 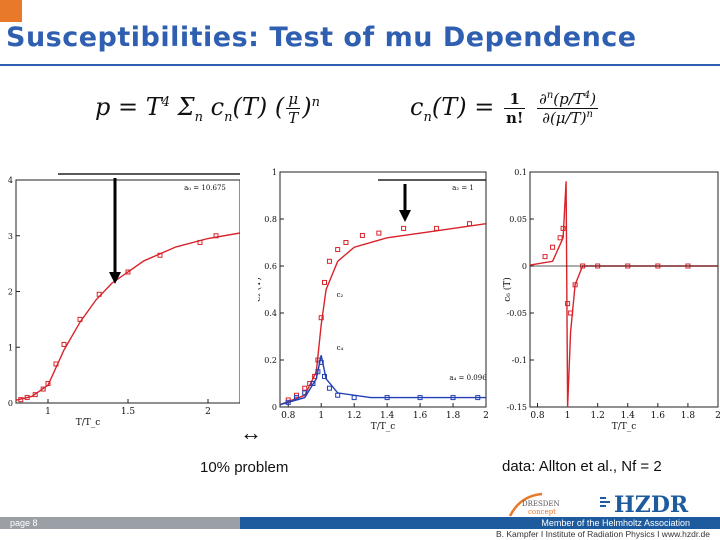 What do you see at coordinates (244, 467) in the screenshot?
I see `caption-problem: 10% problem` at bounding box center [244, 467].